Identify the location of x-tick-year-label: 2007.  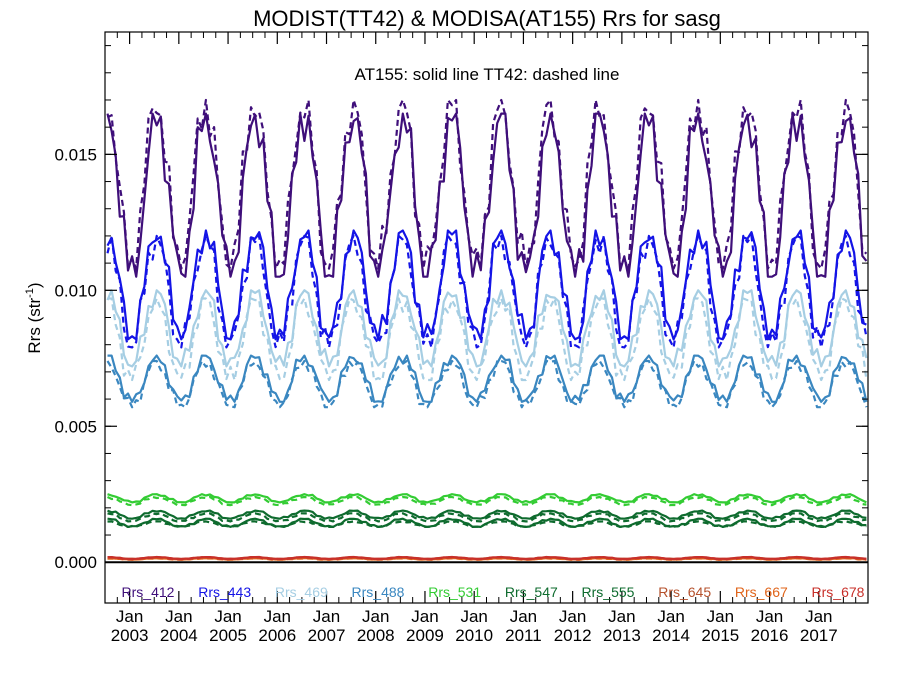
(327, 635).